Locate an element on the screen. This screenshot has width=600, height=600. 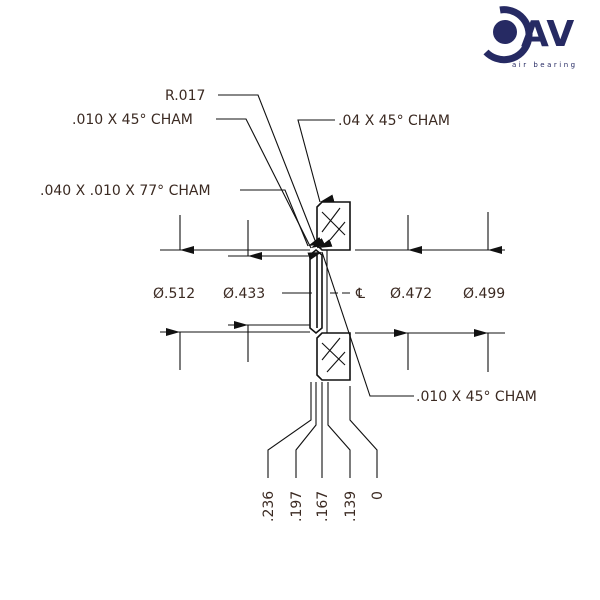
top-ring-section is located at coordinates (333, 226).